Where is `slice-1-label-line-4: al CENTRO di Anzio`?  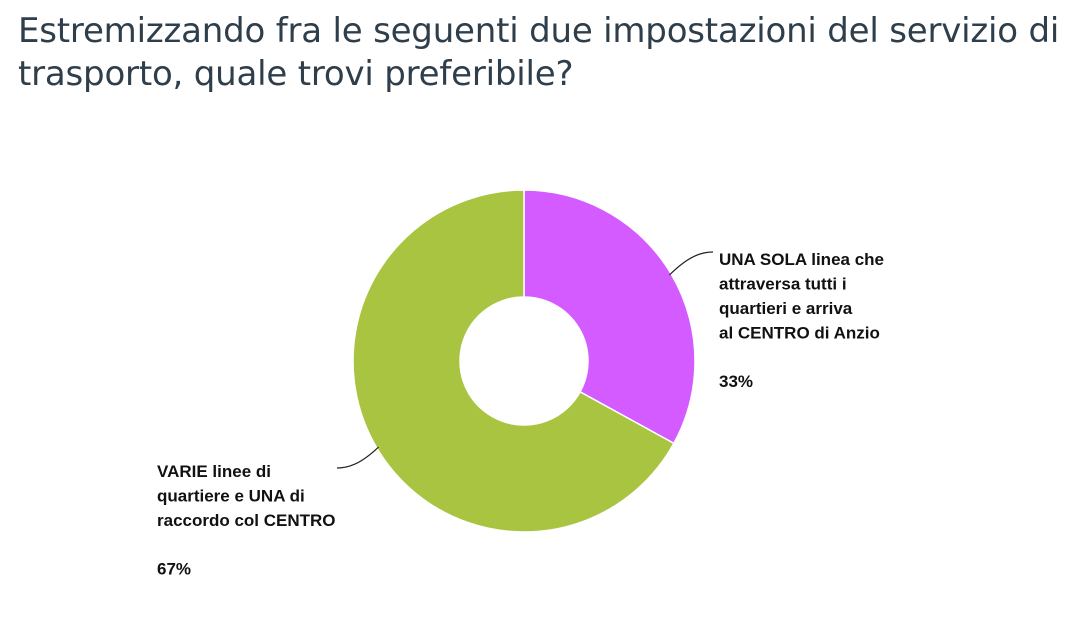
slice-1-label-line-4: al CENTRO di Anzio is located at coordinates (799, 333).